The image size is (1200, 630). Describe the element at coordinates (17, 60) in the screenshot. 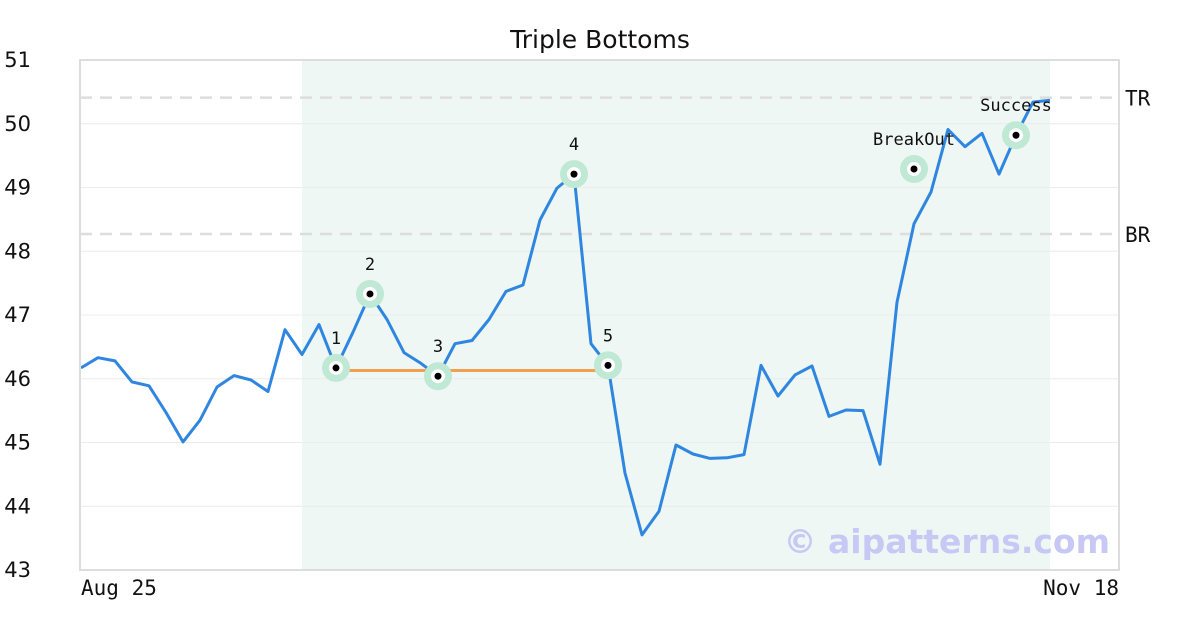

I see `y-tick-label: 51` at that location.